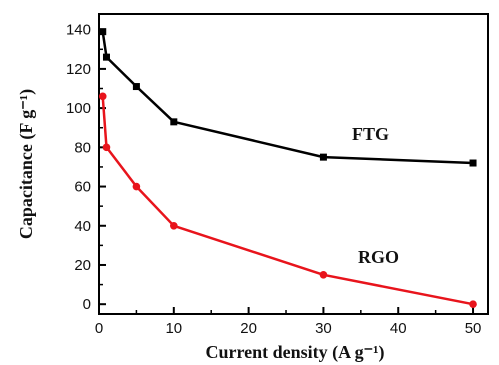  I want to click on x-tick-label: 30, so click(323, 328).